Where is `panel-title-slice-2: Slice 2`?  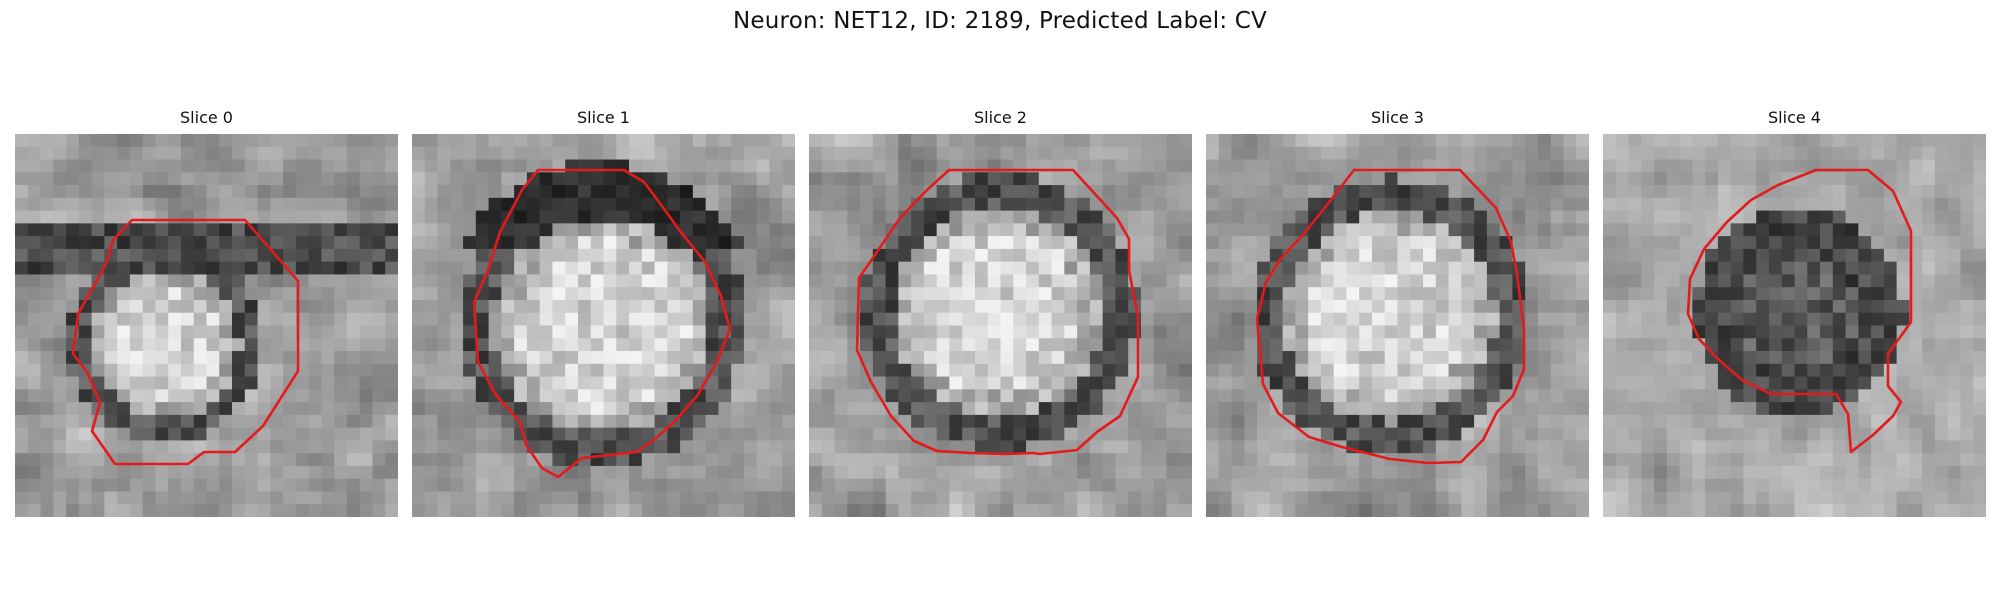 panel-title-slice-2: Slice 2 is located at coordinates (1000, 117).